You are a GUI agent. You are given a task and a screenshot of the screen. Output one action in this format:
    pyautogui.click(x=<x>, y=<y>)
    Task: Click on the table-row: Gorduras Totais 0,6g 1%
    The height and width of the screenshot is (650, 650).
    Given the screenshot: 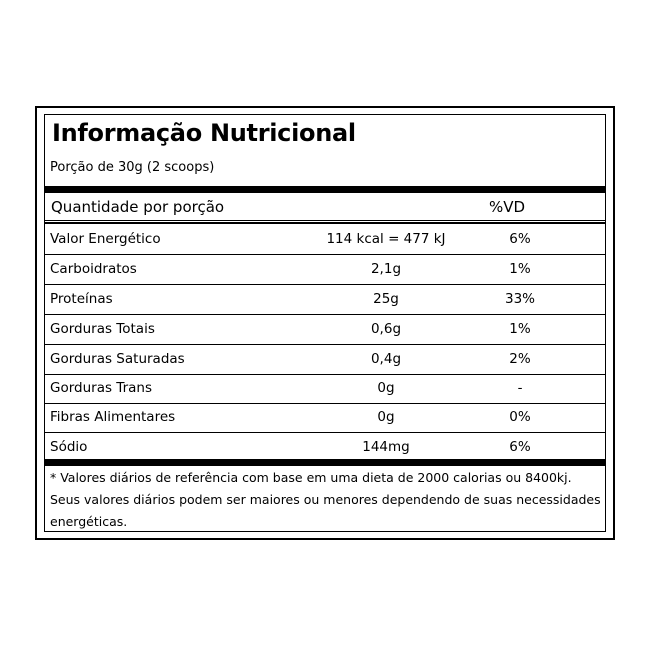 What is the action you would take?
    pyautogui.click(x=325, y=328)
    